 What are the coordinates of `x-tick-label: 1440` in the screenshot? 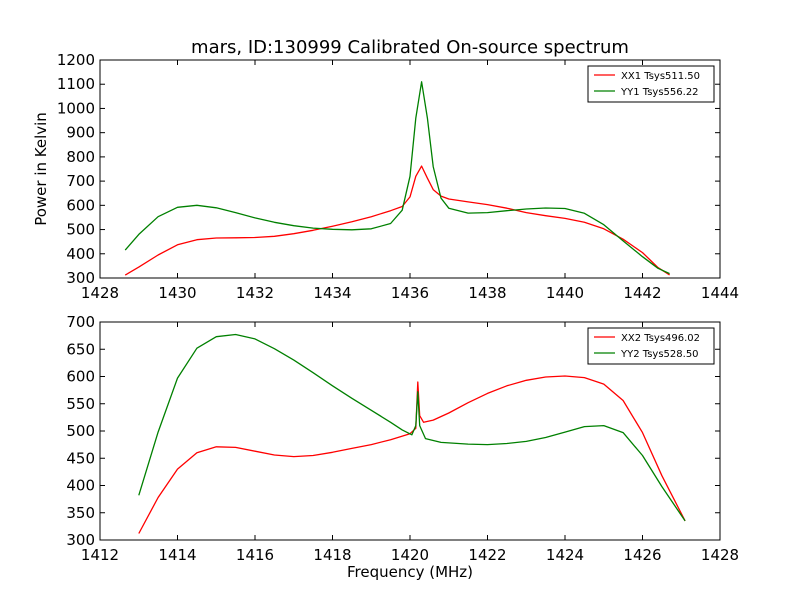 It's located at (565, 293).